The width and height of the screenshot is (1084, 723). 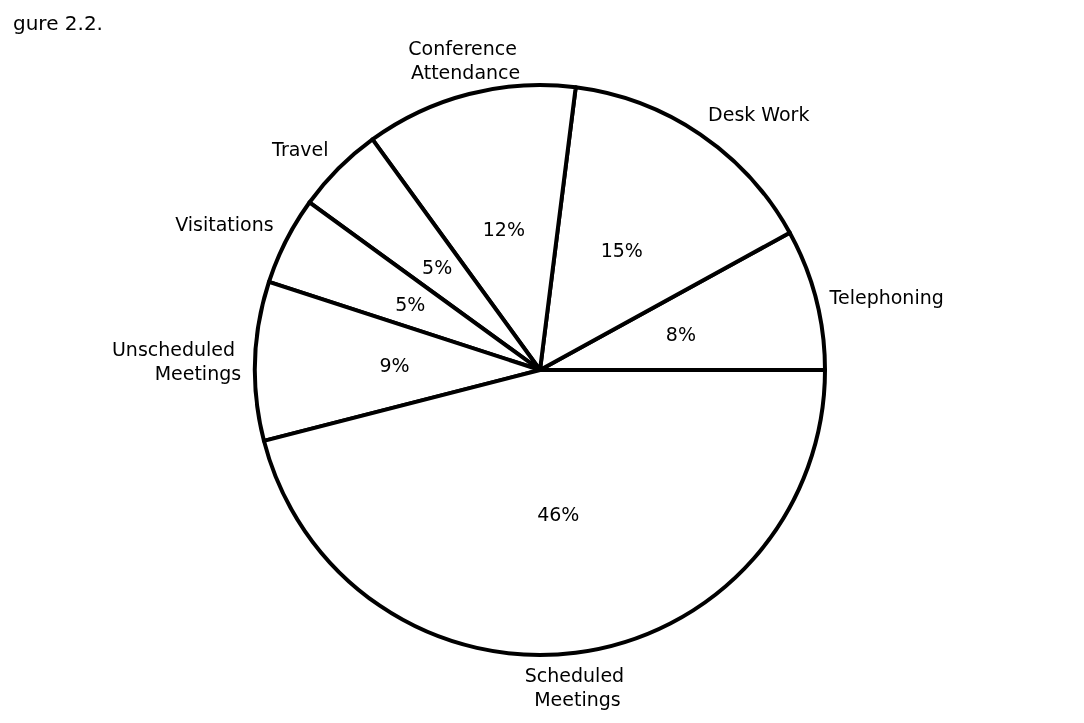 What do you see at coordinates (300, 149) in the screenshot?
I see `slice-label: Travel` at bounding box center [300, 149].